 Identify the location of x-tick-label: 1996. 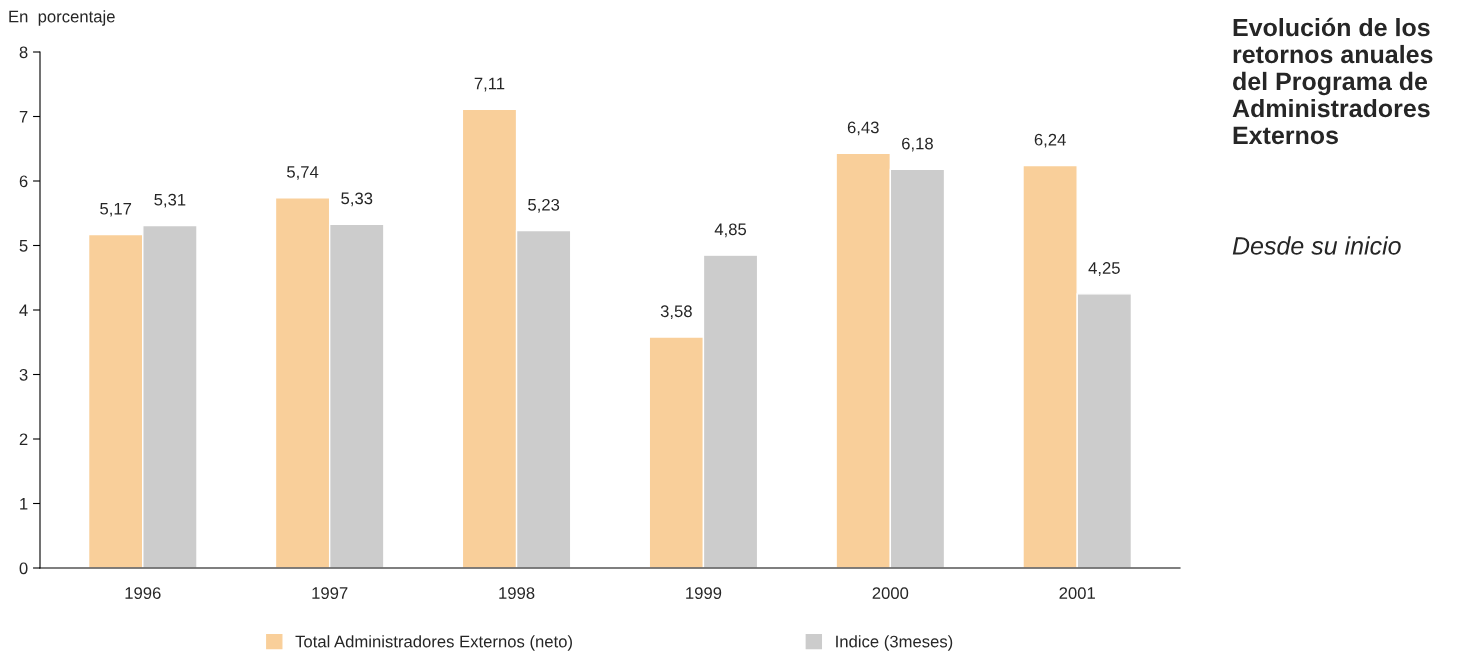
(143, 593).